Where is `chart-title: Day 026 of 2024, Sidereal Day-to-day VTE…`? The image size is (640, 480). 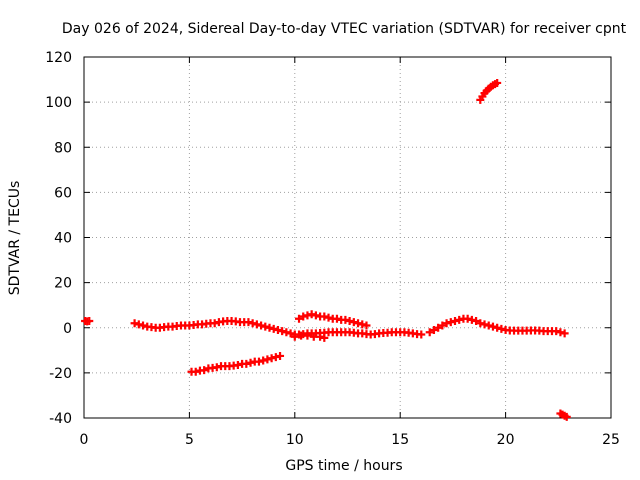 chart-title: Day 026 of 2024, Sidereal Day-to-day VTE… is located at coordinates (344, 29).